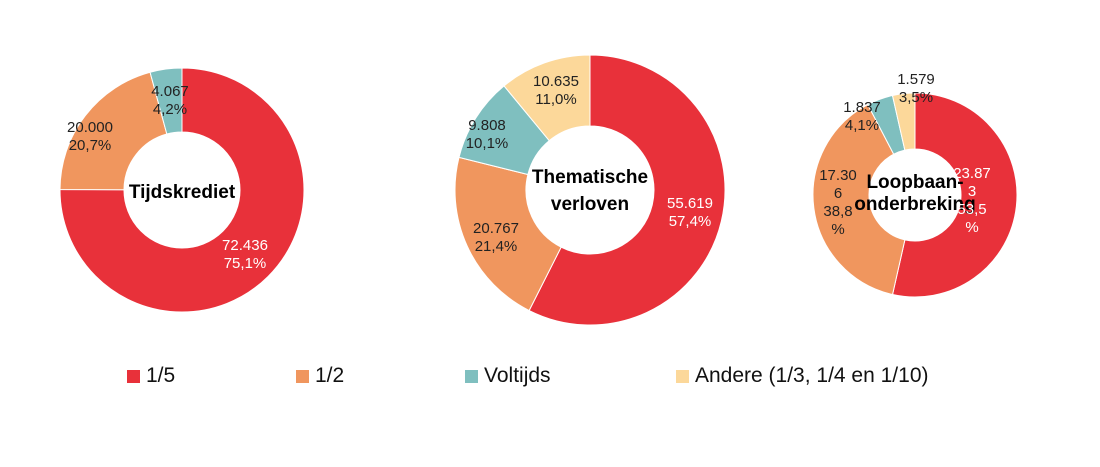 This screenshot has height=467, width=1100. Describe the element at coordinates (862, 125) in the screenshot. I see `data-label-percent: 4,1%` at that location.